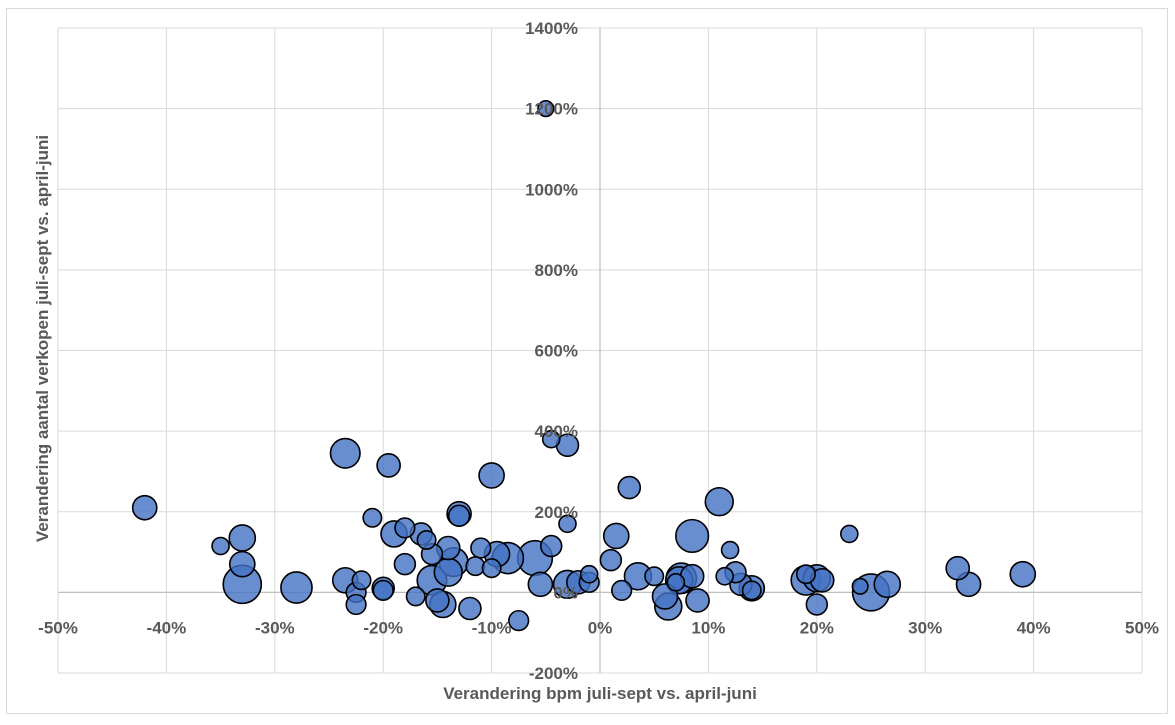 The width and height of the screenshot is (1175, 725). What do you see at coordinates (600, 627) in the screenshot?
I see `x-tick-label: 0%` at bounding box center [600, 627].